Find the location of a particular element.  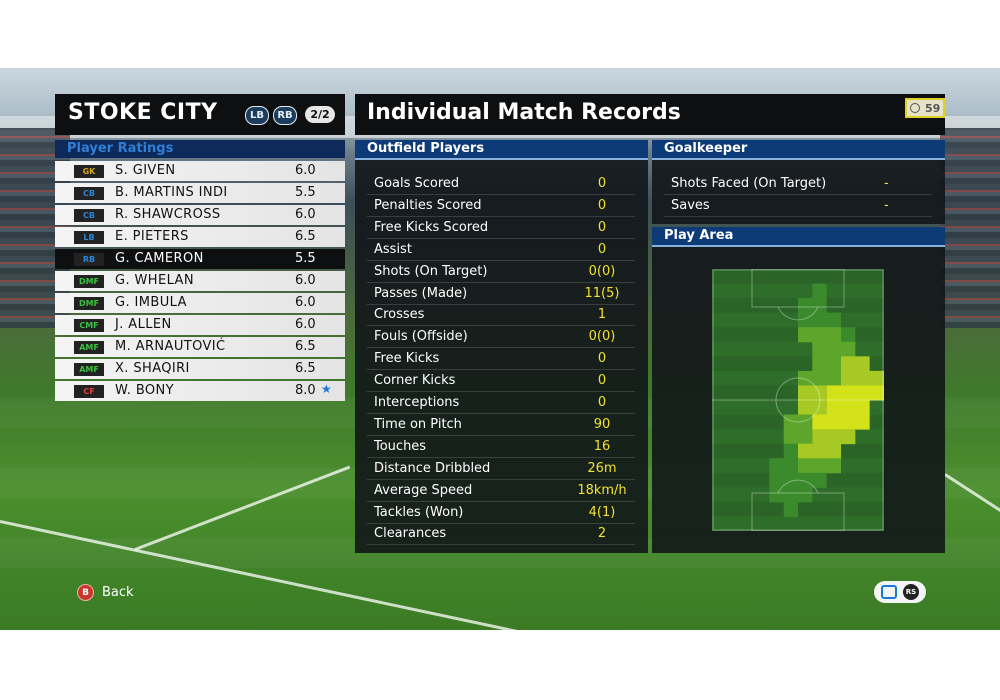

stat-row: Assist 0 is located at coordinates (501, 250).